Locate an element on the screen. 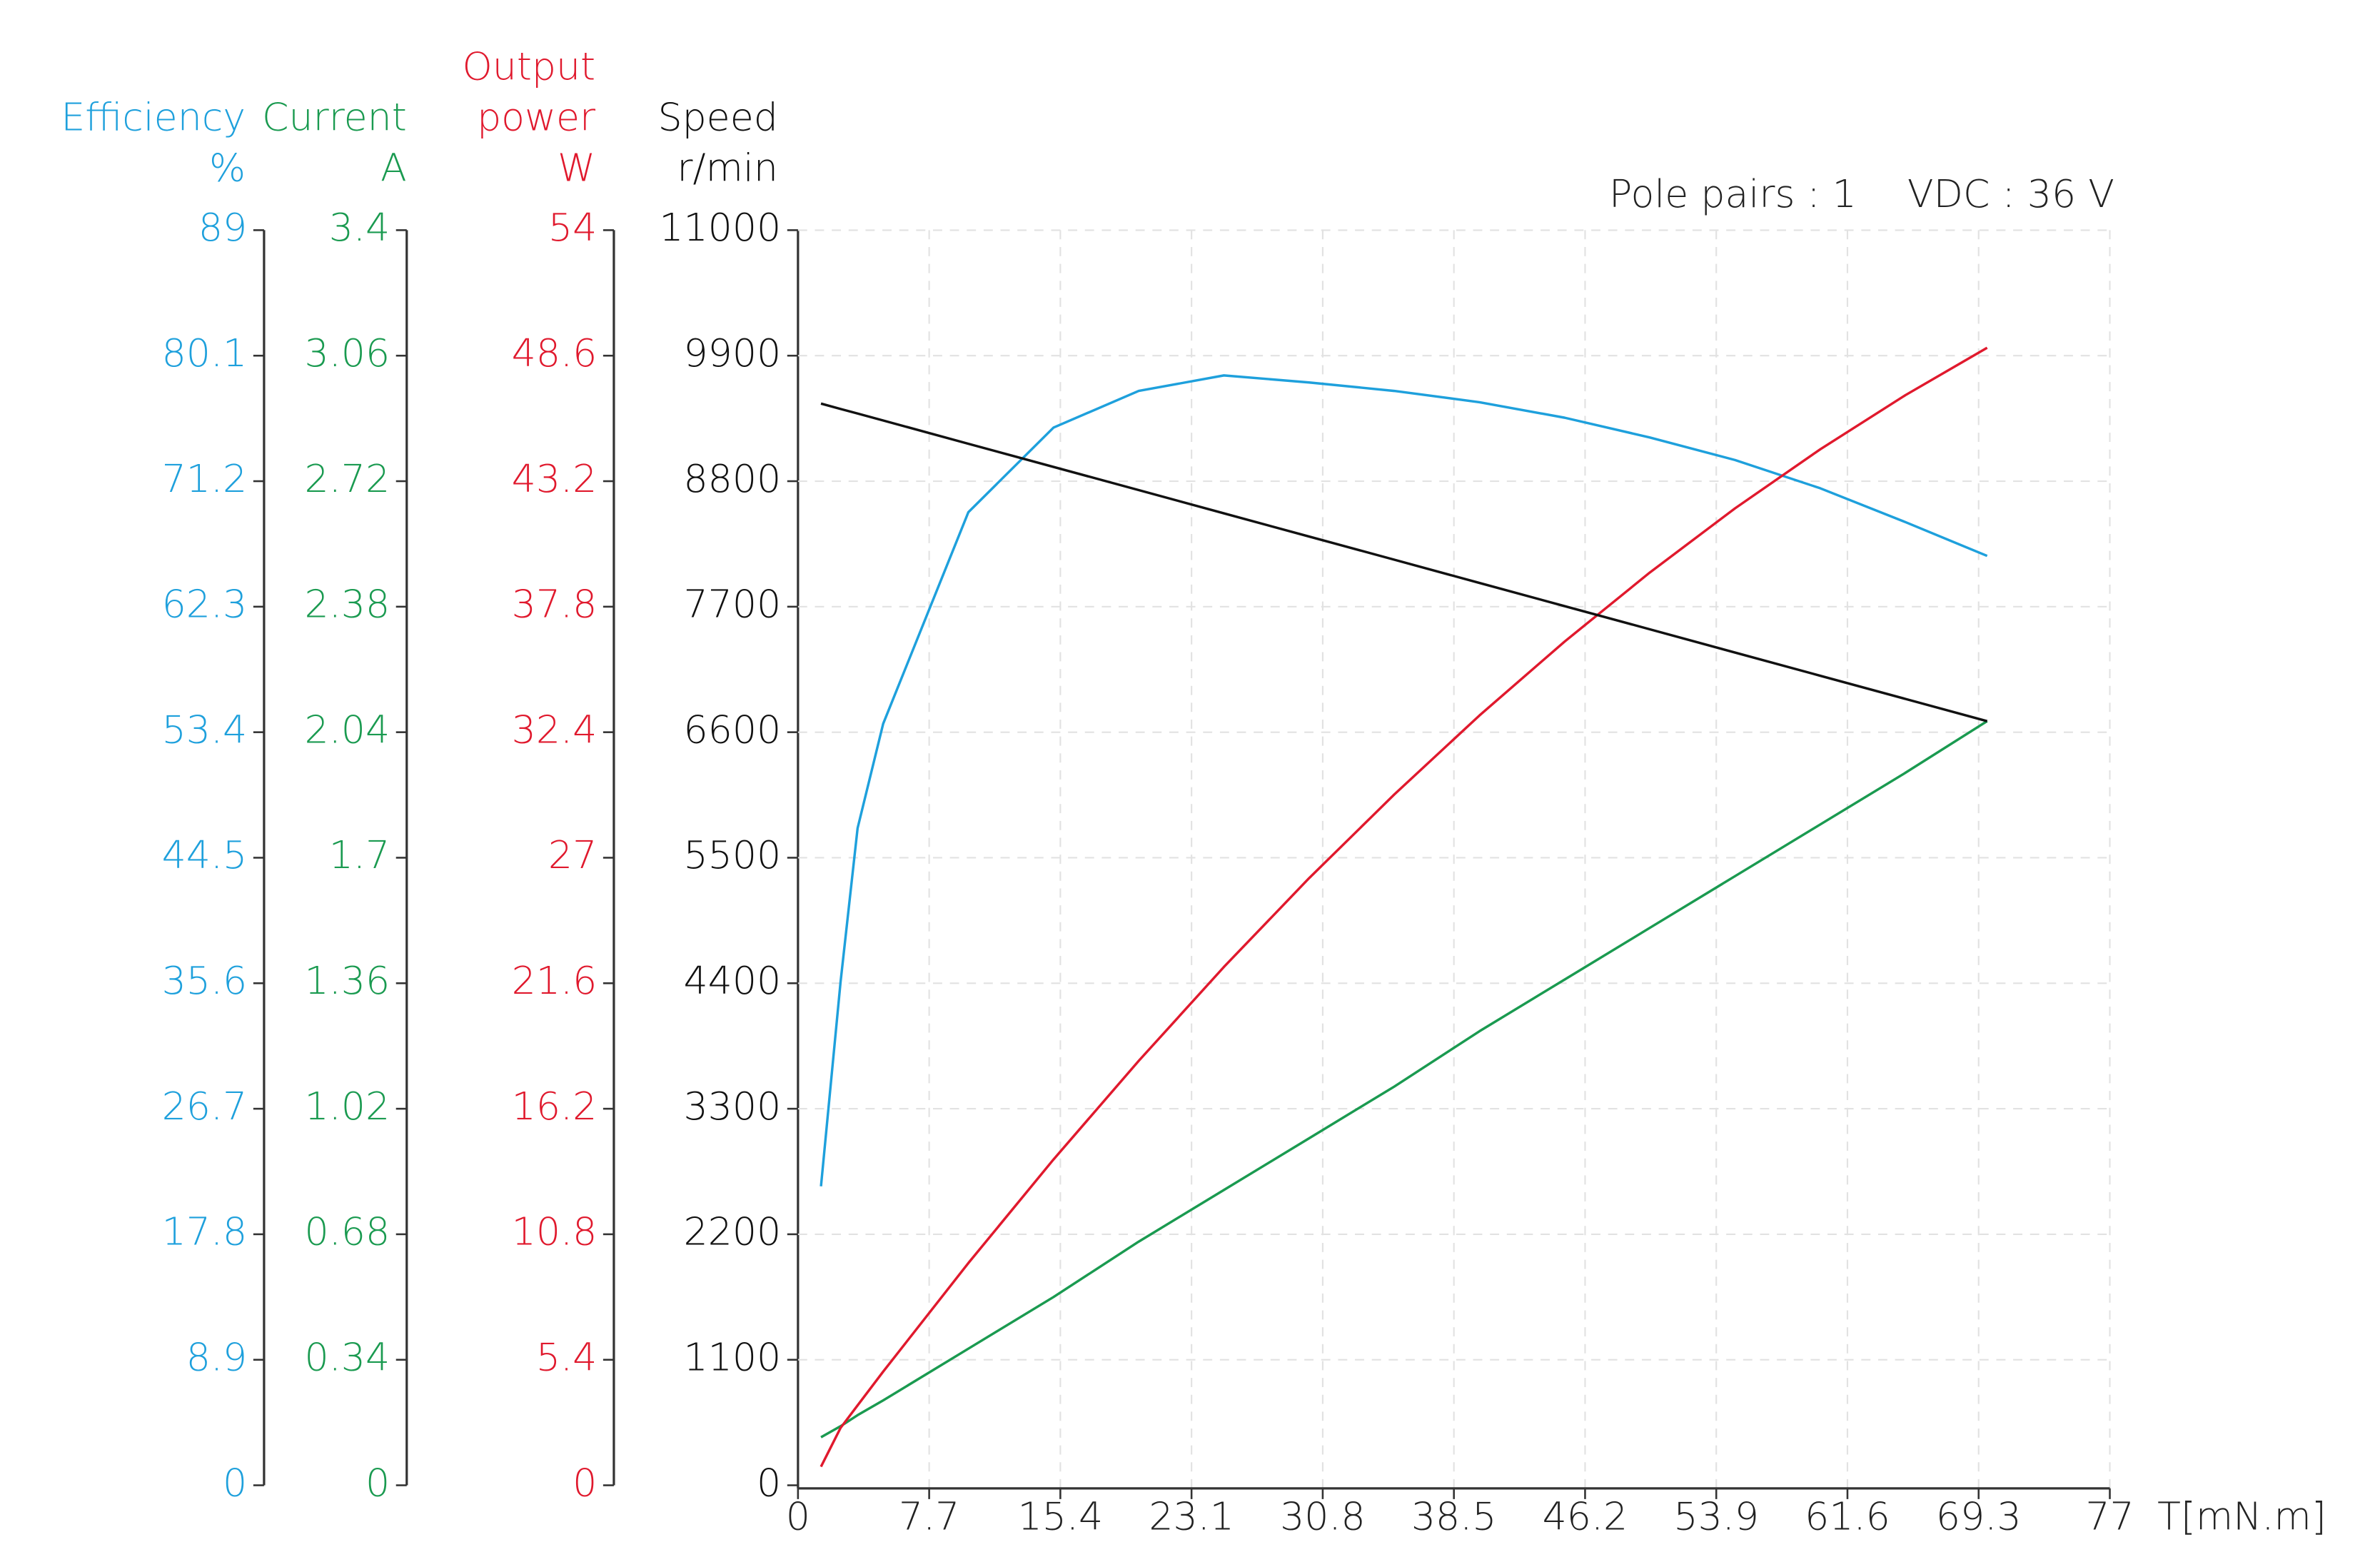 Image resolution: width=2380 pixels, height=1562 pixels. y-tick-label: 1100 is located at coordinates (732, 1356).